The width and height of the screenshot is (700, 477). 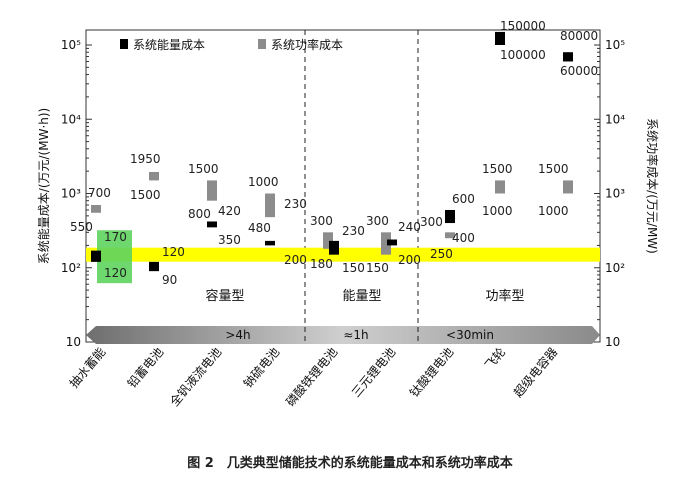 I want to click on value-label: 600, so click(x=463, y=199).